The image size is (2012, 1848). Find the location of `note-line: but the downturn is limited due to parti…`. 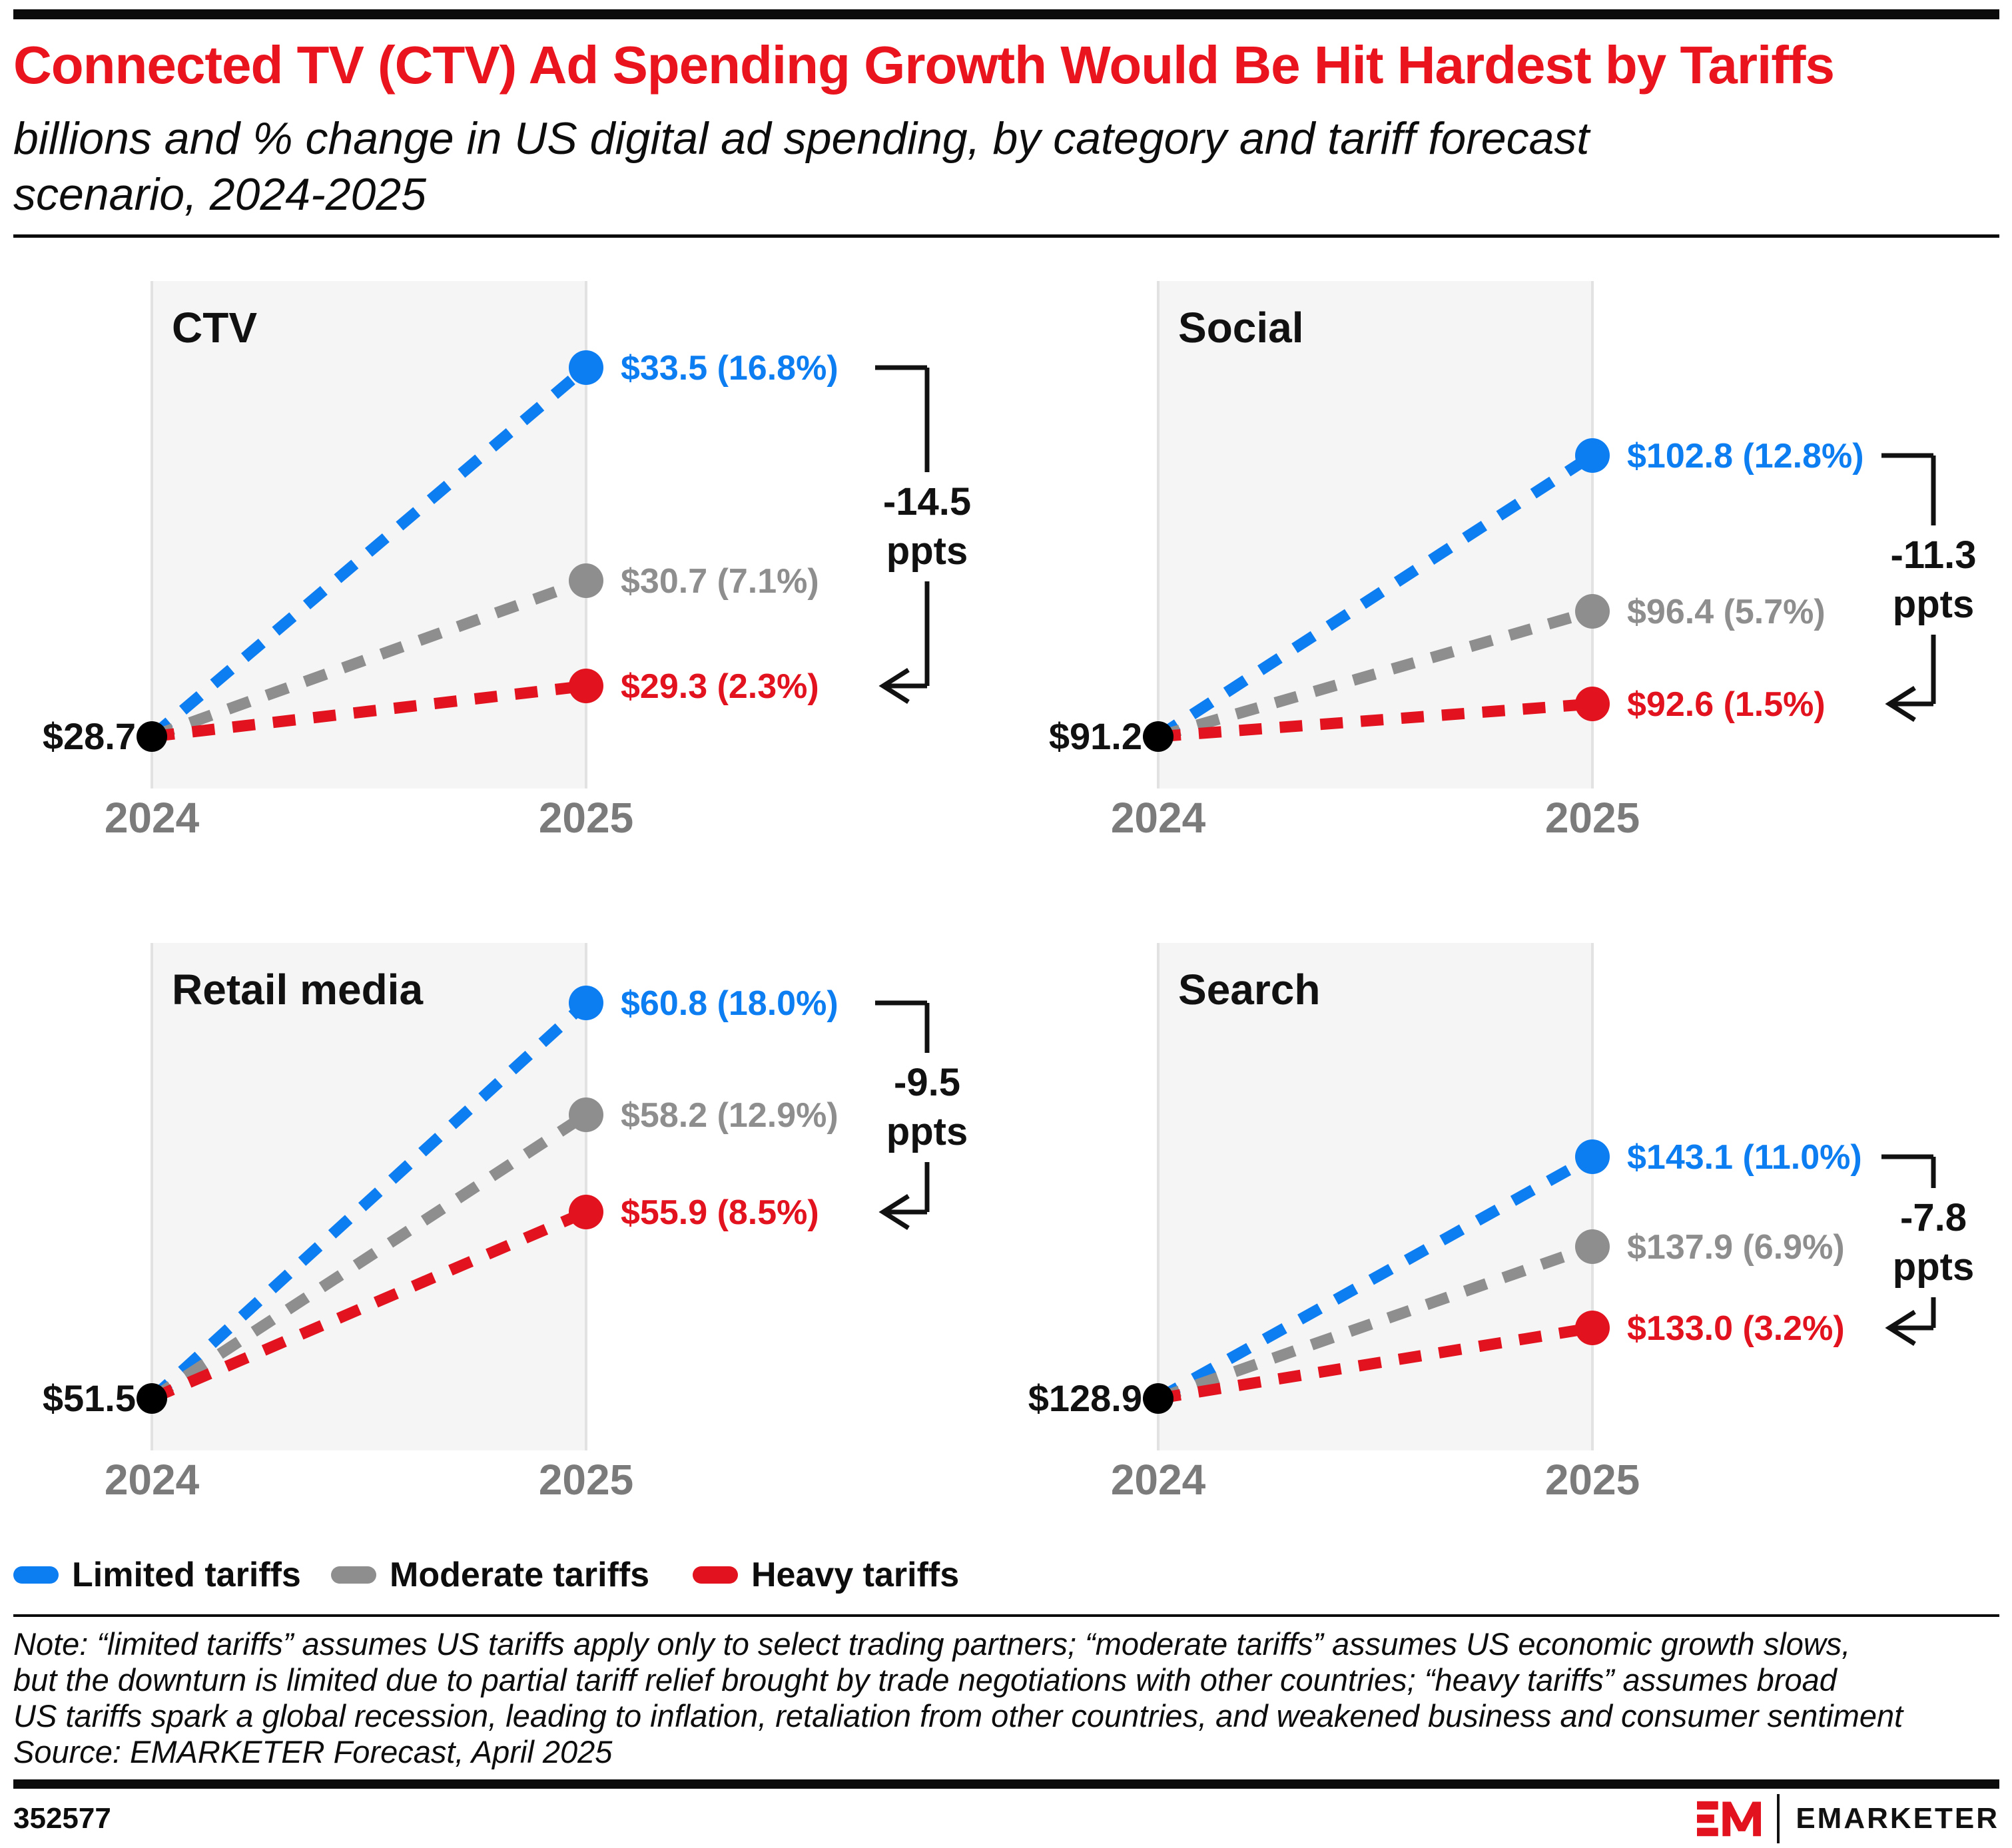

note-line: but the downturn is limited due to parti… is located at coordinates (925, 1679).